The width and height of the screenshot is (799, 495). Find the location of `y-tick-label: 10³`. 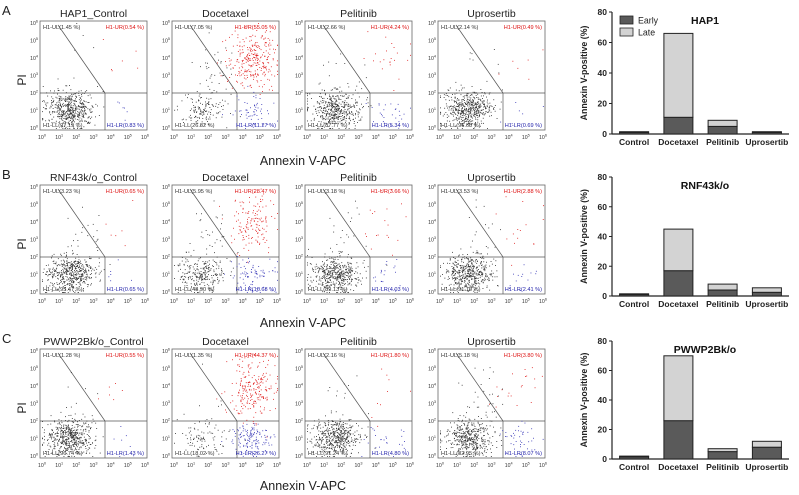

y-tick-label: 10³ is located at coordinates (34, 76).